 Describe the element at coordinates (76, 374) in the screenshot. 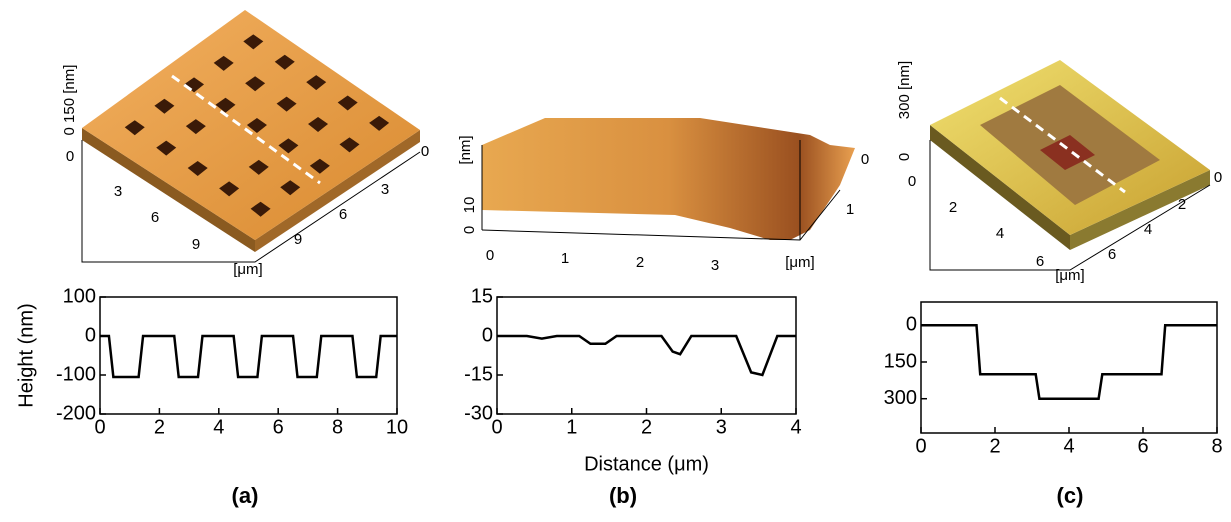

I see `y-tick-label: -100` at that location.